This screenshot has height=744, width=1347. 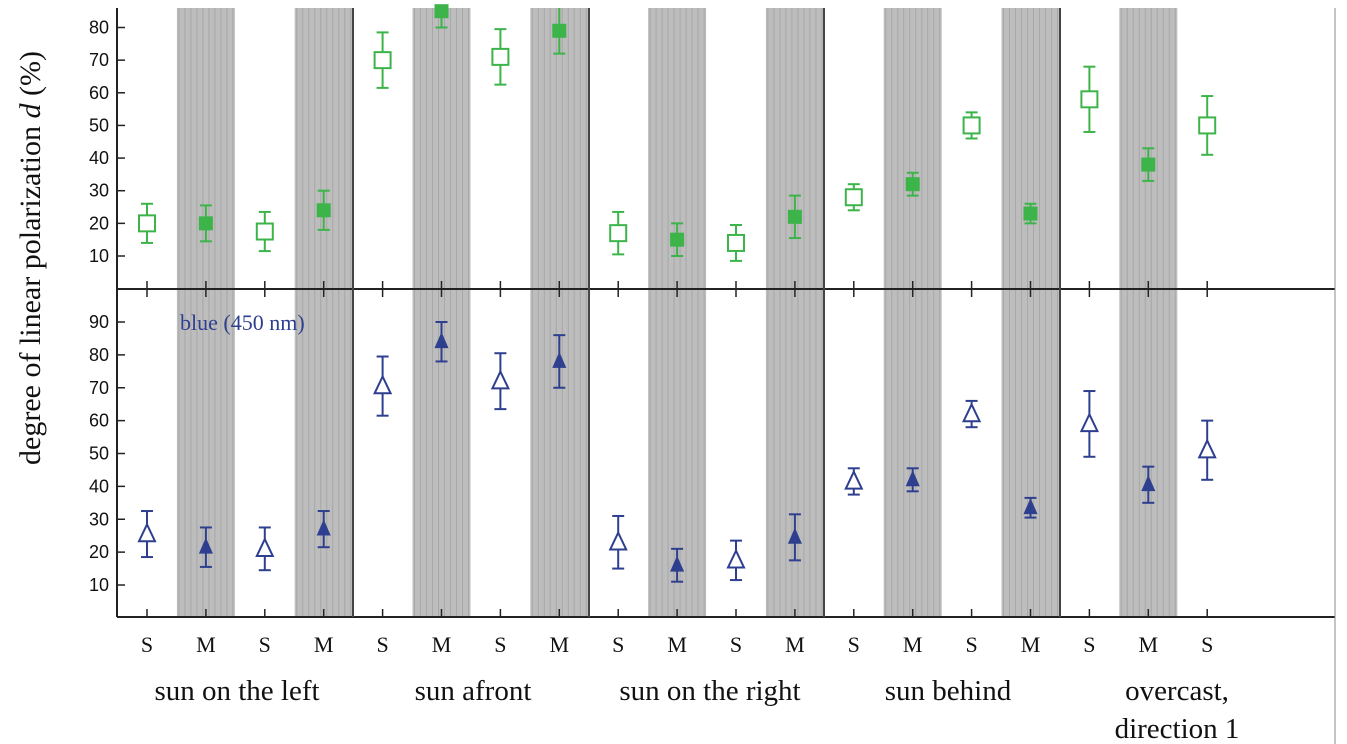 What do you see at coordinates (236, 691) in the screenshot?
I see `group-label: sun on the left` at bounding box center [236, 691].